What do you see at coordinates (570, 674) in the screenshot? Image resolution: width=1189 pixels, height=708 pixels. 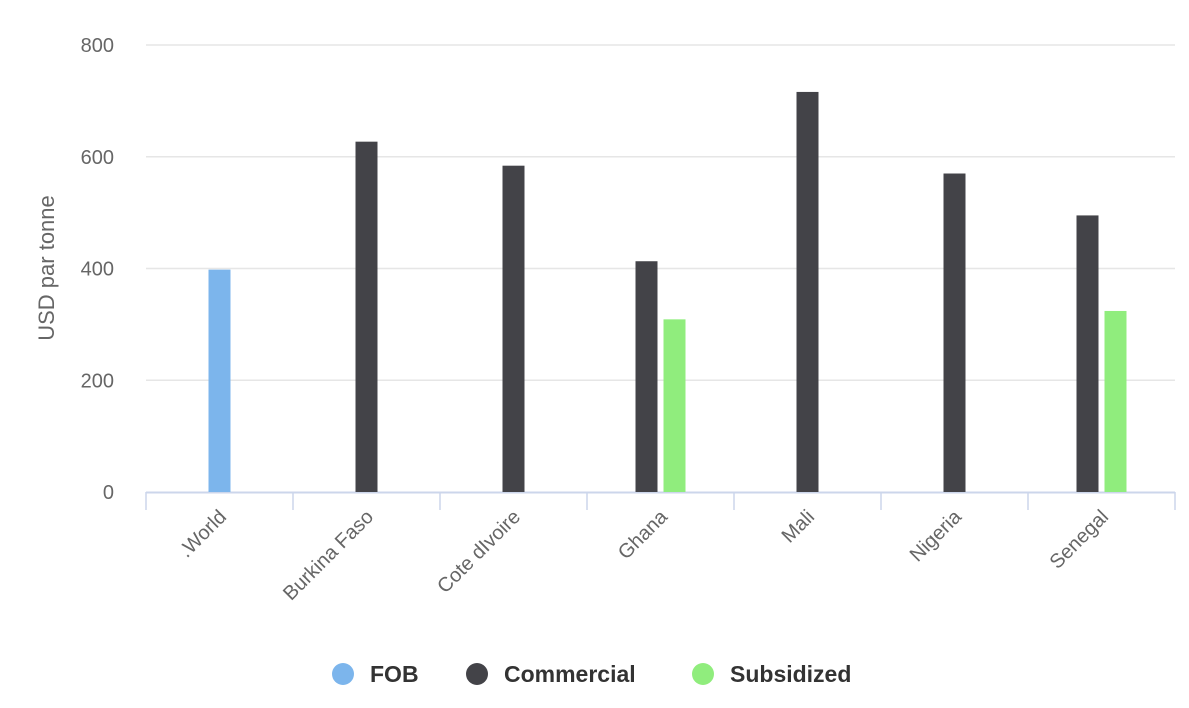 I see `legend-label: Commercial` at bounding box center [570, 674].